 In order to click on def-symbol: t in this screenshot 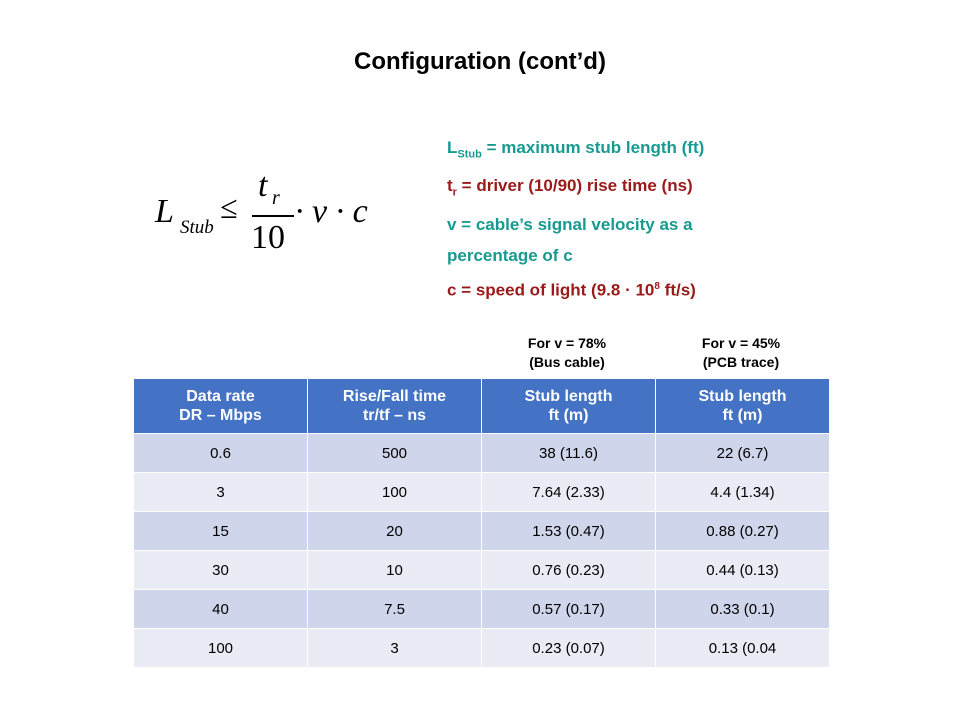, I will do `click(450, 186)`.